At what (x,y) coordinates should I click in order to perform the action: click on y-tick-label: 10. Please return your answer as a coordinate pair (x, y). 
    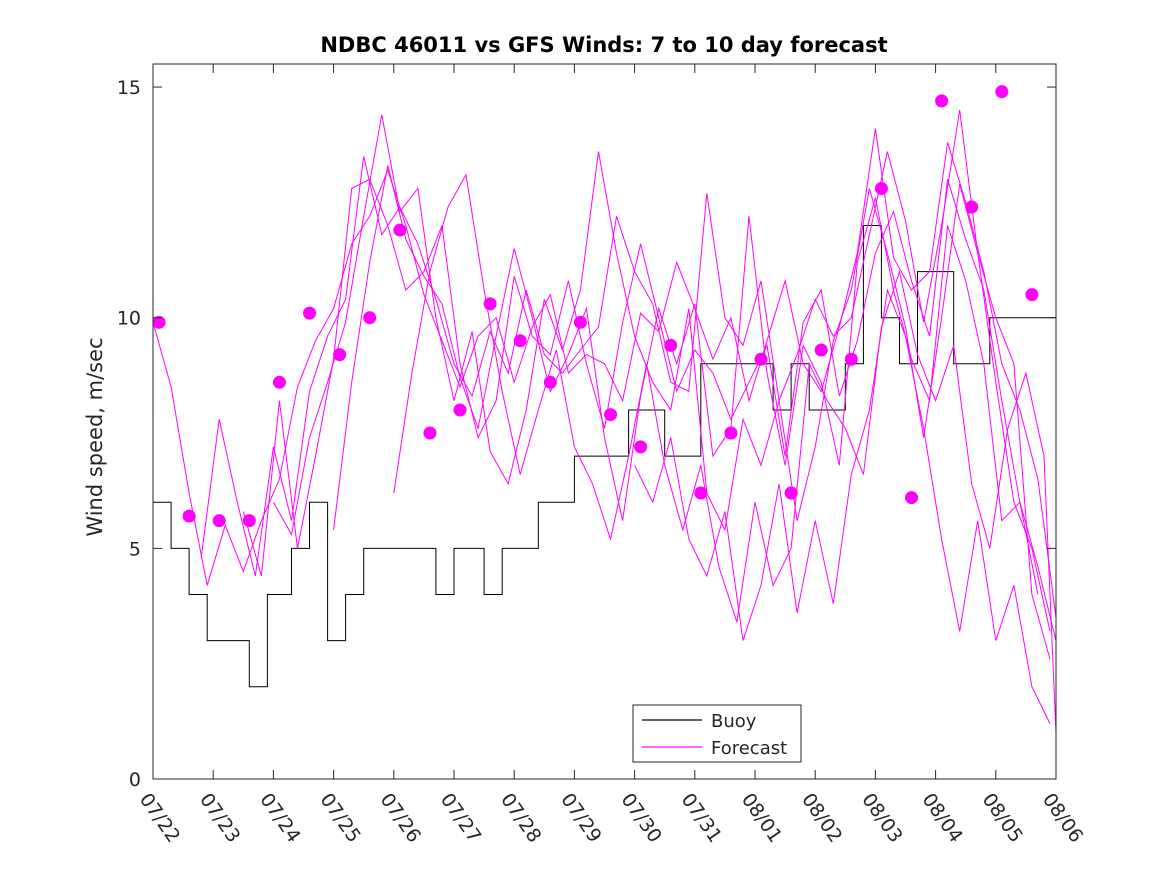
    Looking at the image, I should click on (129, 319).